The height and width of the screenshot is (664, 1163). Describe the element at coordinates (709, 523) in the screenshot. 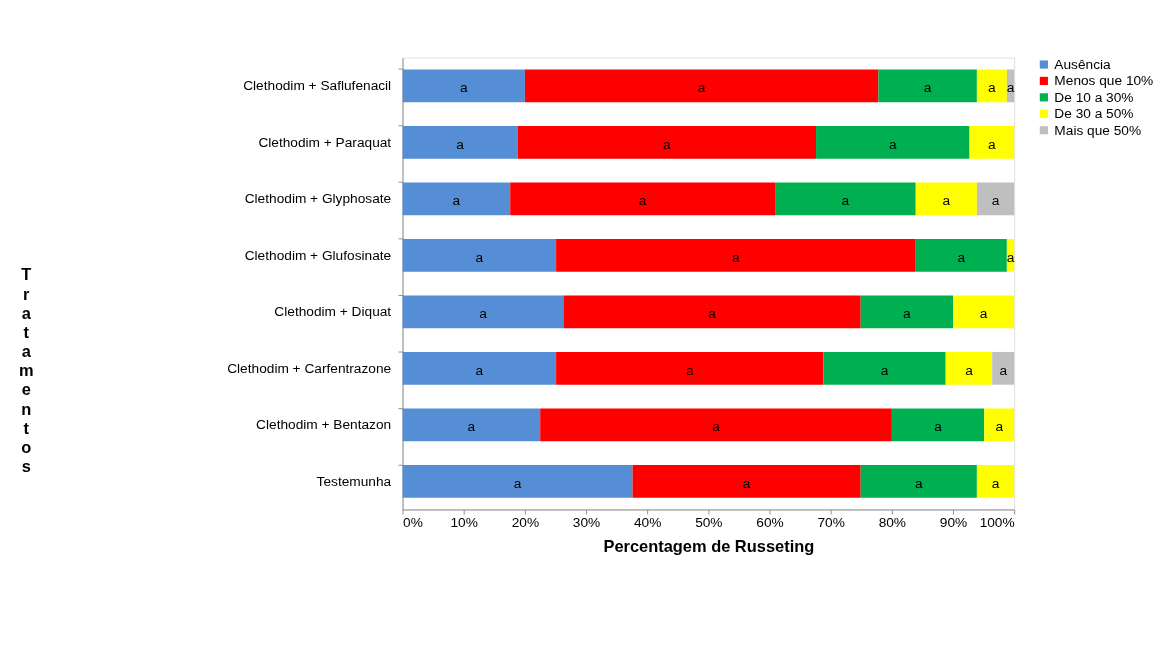

I see `x-tick-label: 50%` at that location.